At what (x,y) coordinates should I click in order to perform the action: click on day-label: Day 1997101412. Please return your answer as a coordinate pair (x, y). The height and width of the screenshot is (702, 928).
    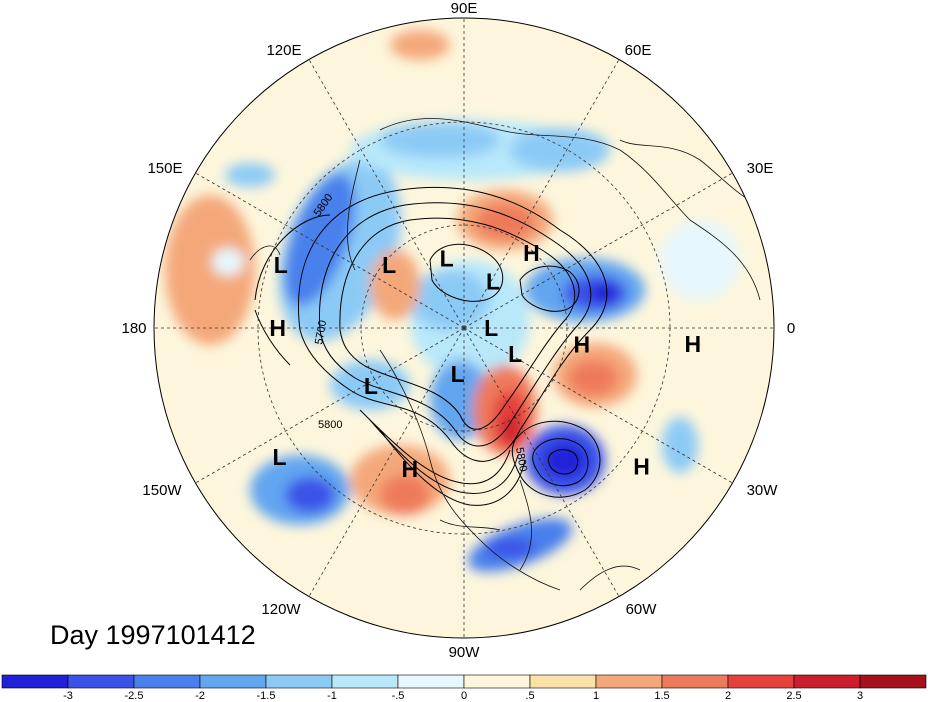
    Looking at the image, I should click on (153, 635).